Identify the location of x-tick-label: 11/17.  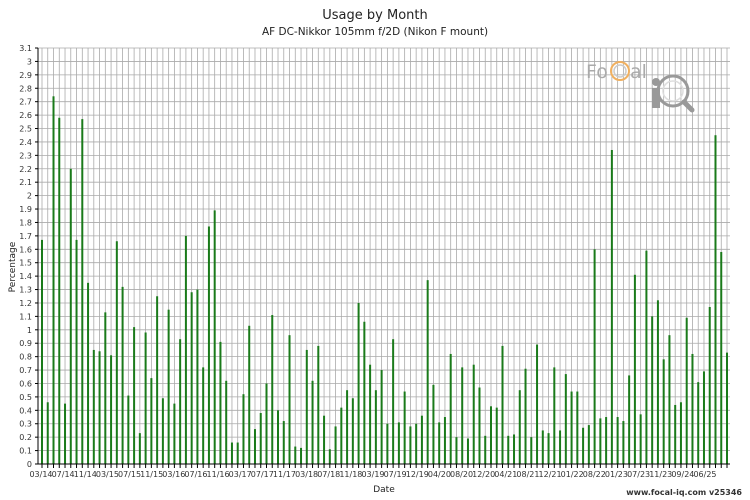
(284, 474).